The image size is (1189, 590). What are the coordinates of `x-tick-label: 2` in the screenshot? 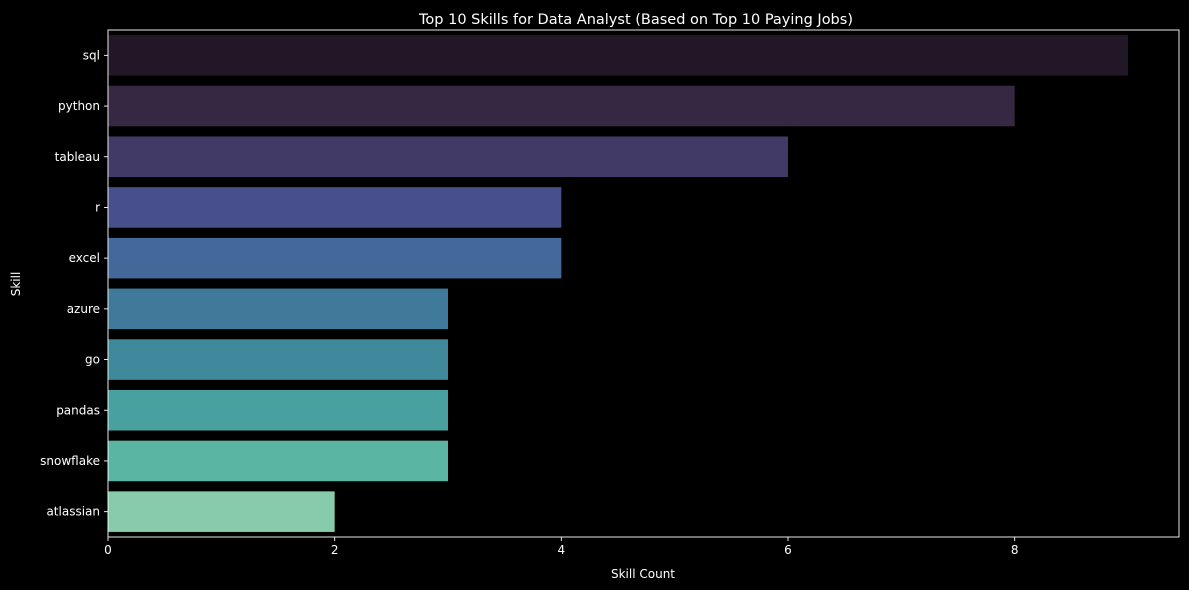 It's located at (335, 550).